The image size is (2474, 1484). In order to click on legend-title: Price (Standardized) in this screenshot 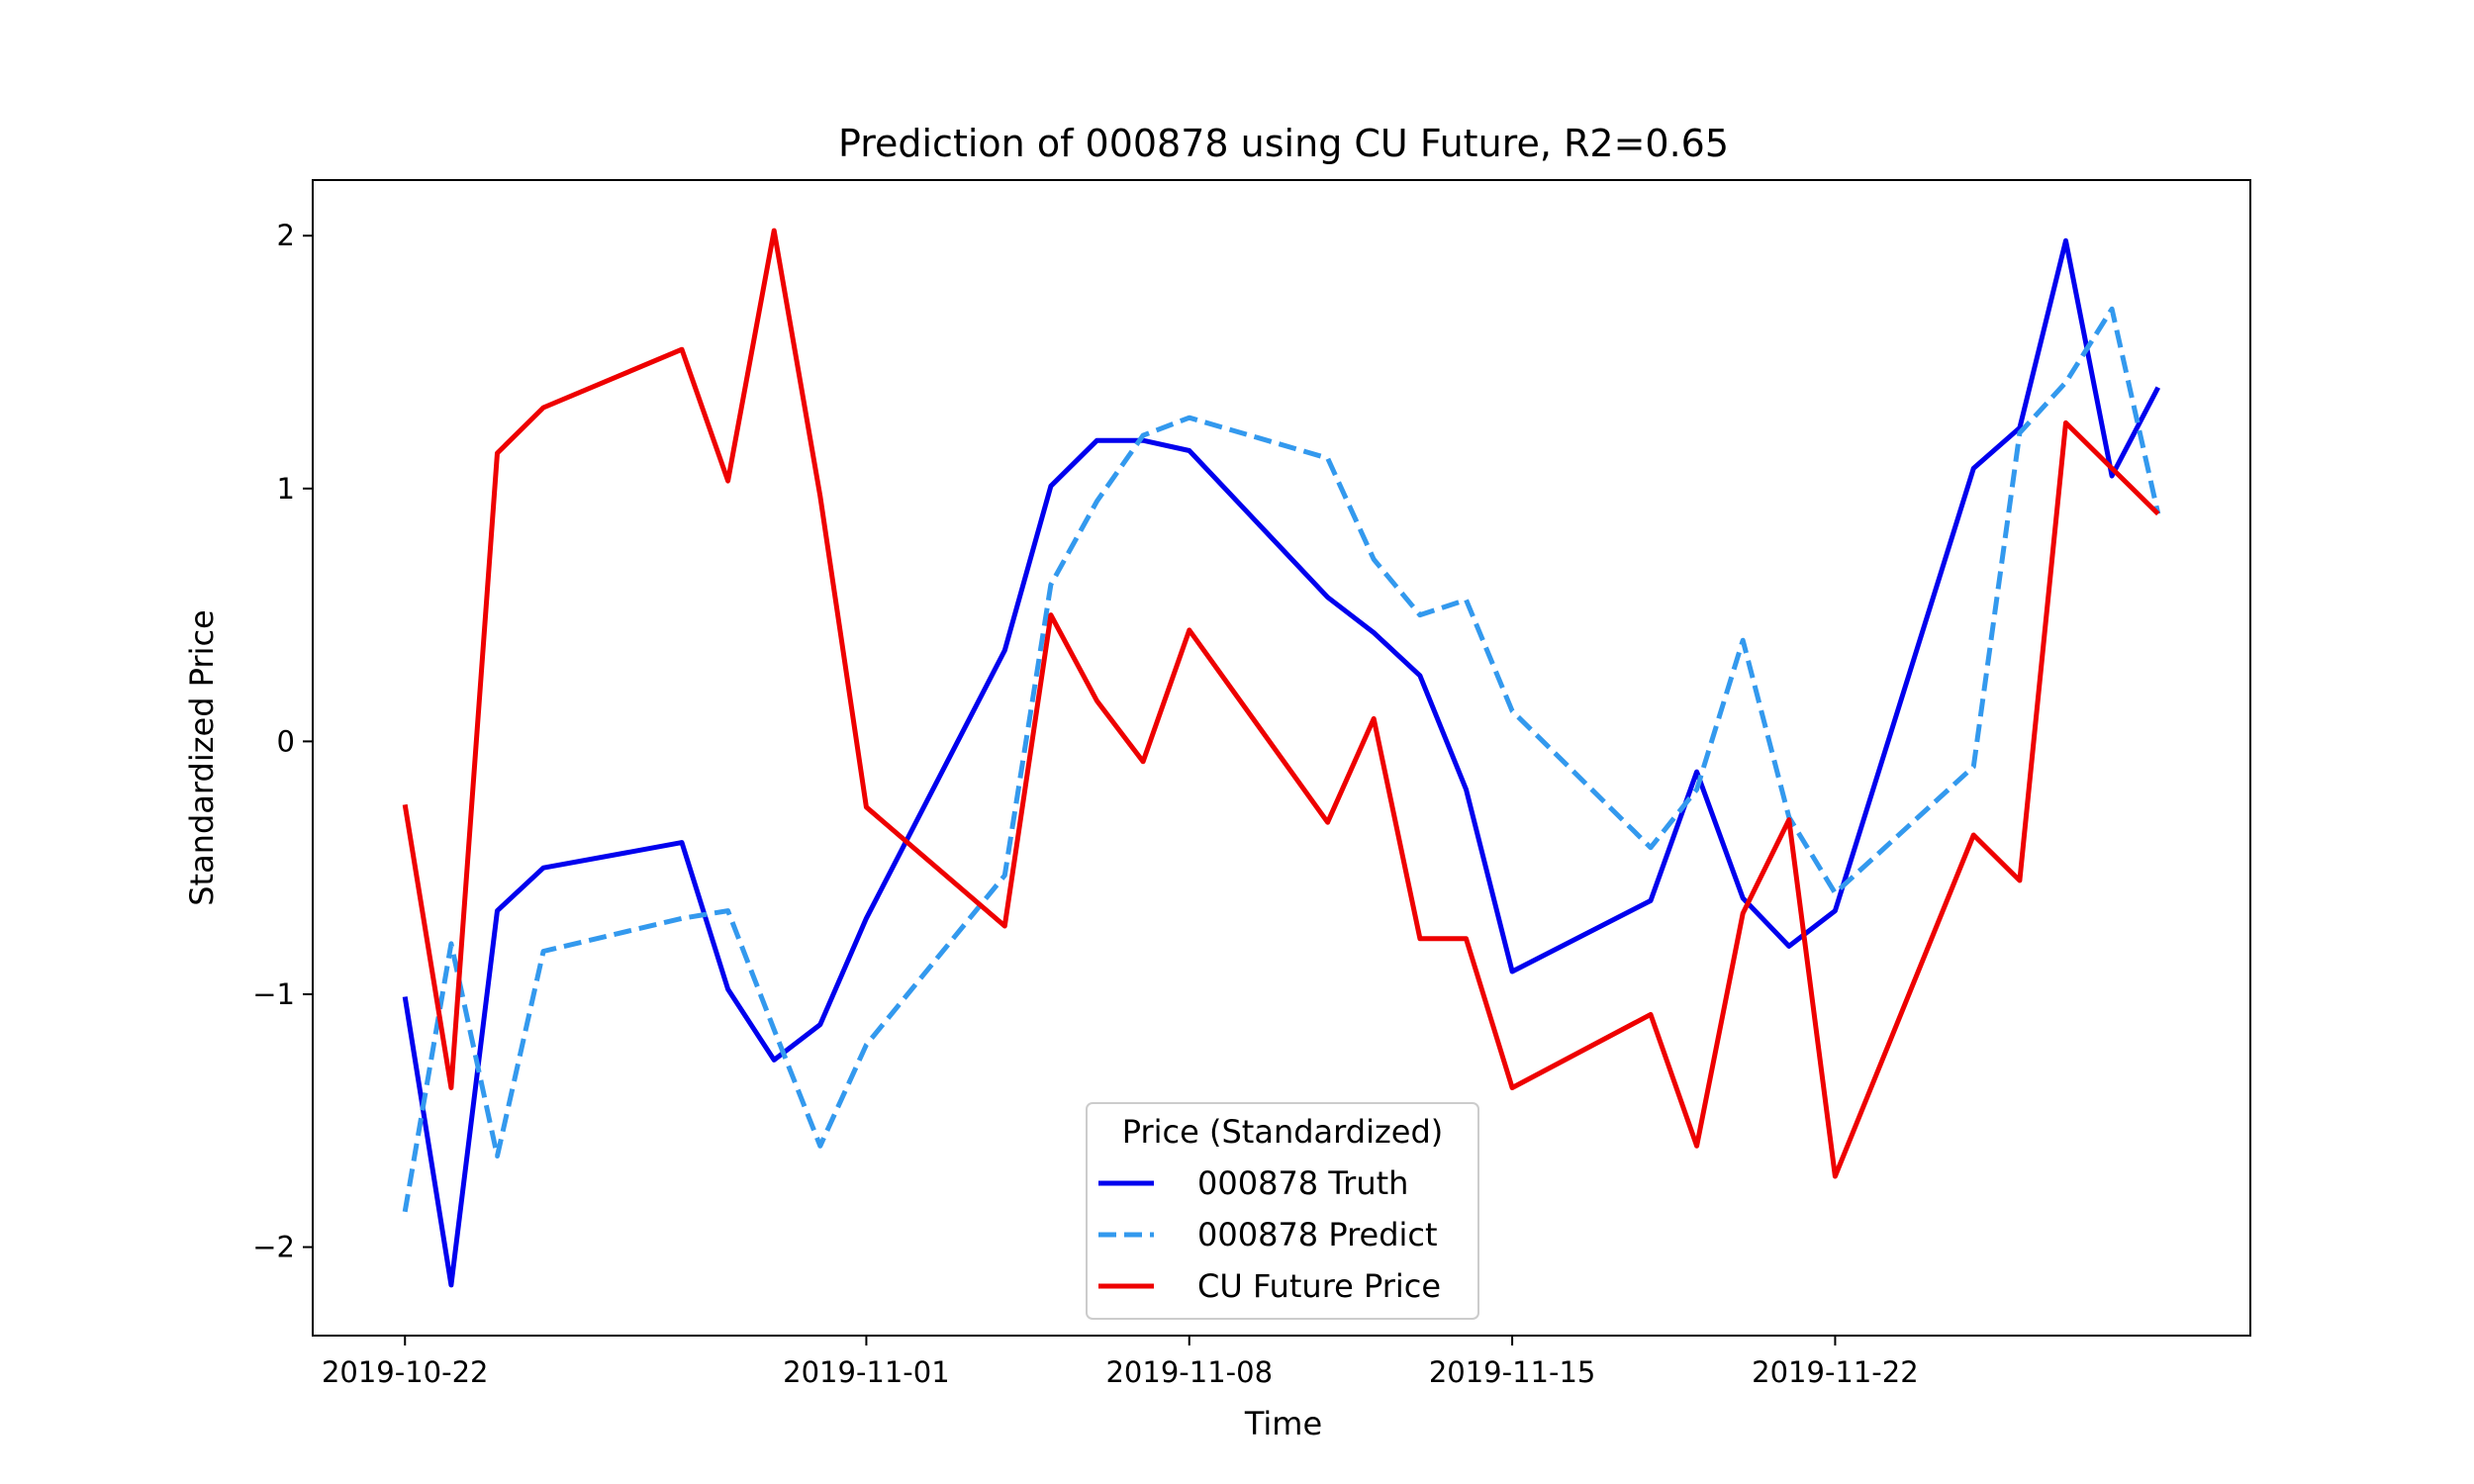, I will do `click(1282, 1132)`.